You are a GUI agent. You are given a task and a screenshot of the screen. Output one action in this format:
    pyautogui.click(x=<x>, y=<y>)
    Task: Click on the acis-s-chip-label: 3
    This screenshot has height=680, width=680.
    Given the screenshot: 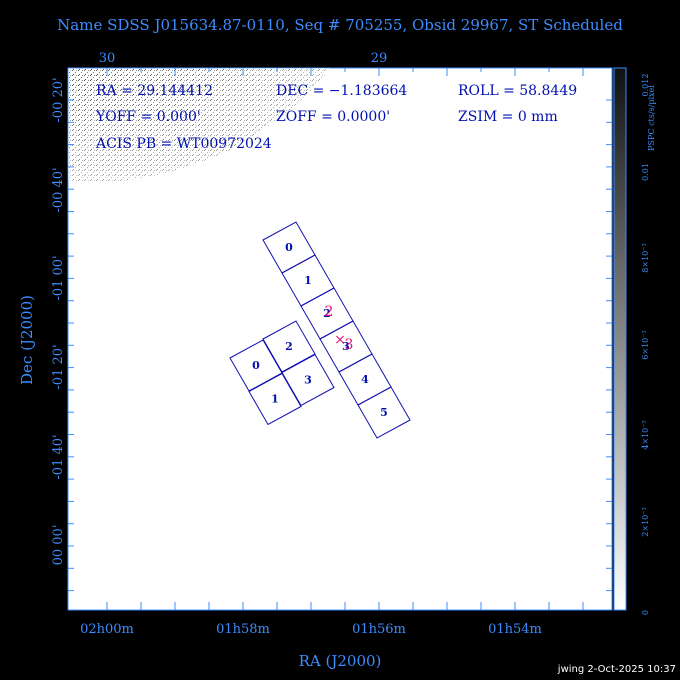 What is the action you would take?
    pyautogui.click(x=346, y=346)
    